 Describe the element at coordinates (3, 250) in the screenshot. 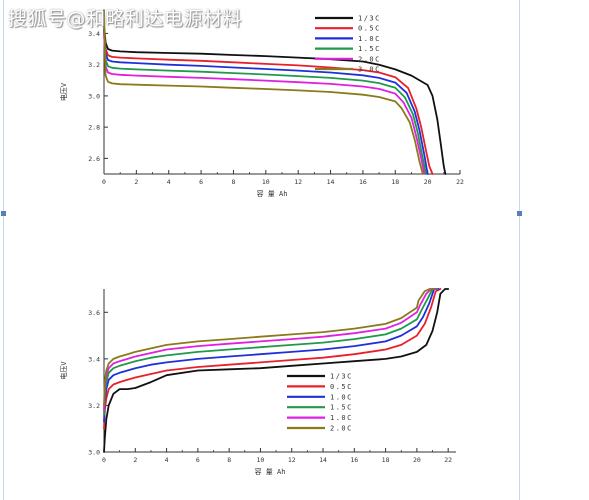

I see `page-margin-left` at that location.